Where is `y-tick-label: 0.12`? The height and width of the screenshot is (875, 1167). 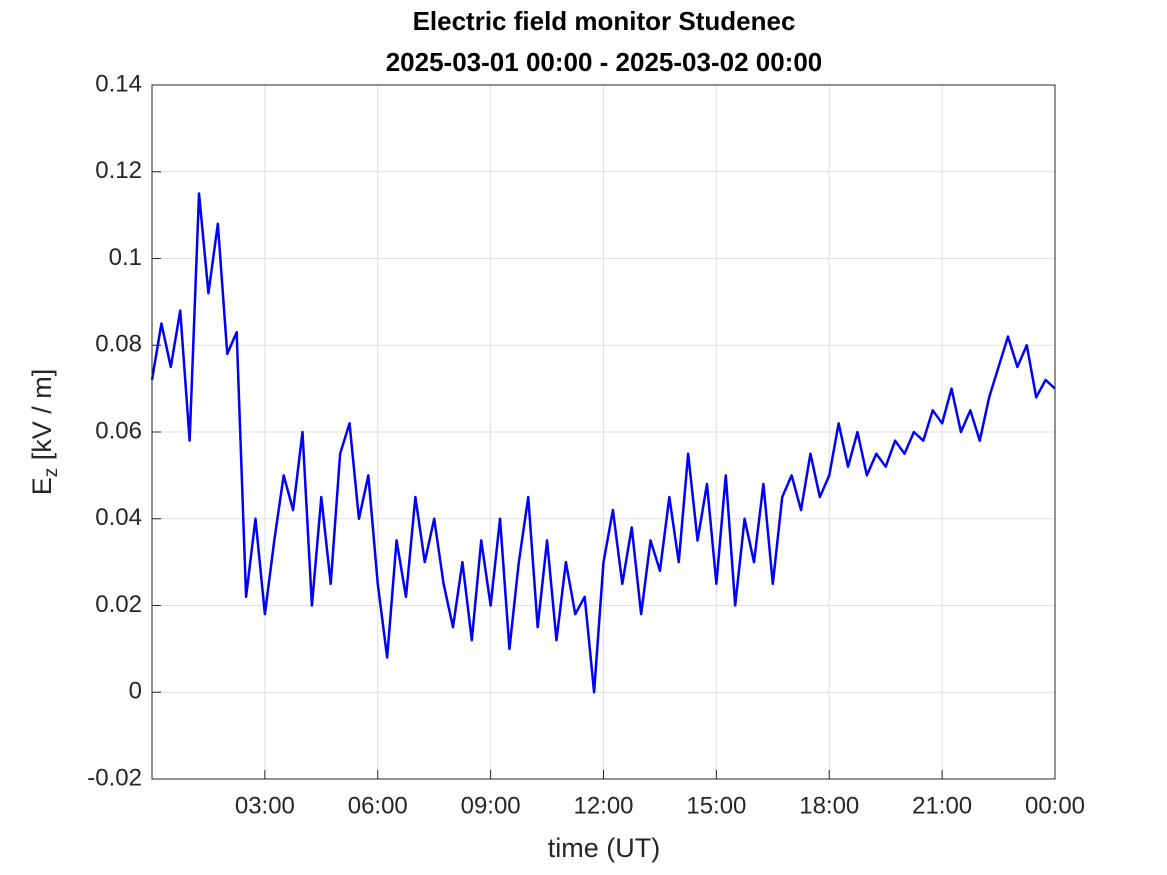 y-tick-label: 0.12 is located at coordinates (118, 170).